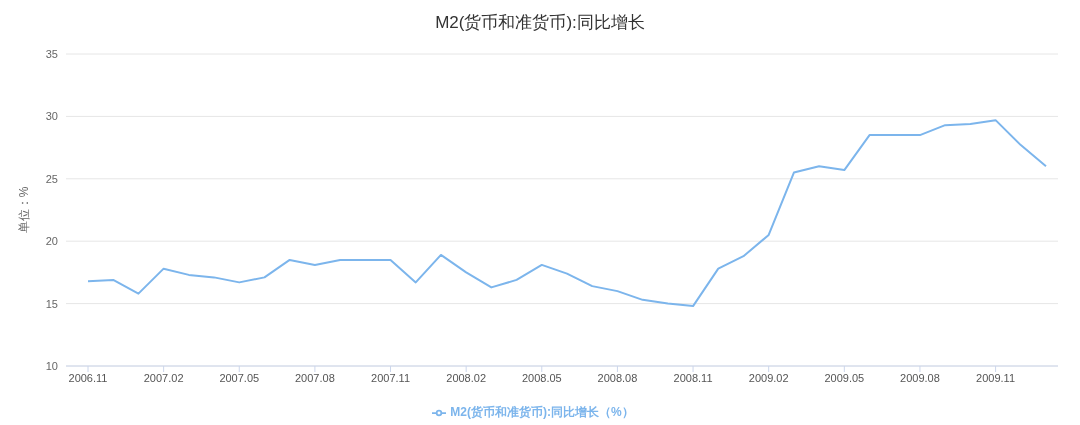 This screenshot has height=425, width=1080. I want to click on x-tick-label: 2007.11, so click(390, 377).